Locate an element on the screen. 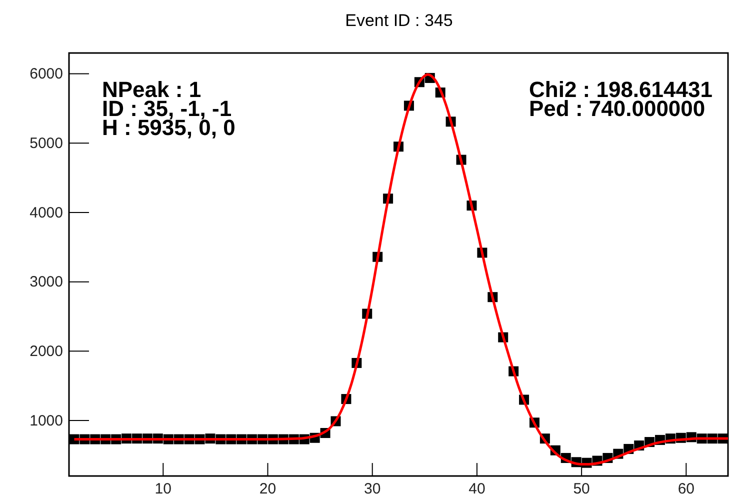 This screenshot has width=751, height=499. x-tick-label: 50 is located at coordinates (581, 489).